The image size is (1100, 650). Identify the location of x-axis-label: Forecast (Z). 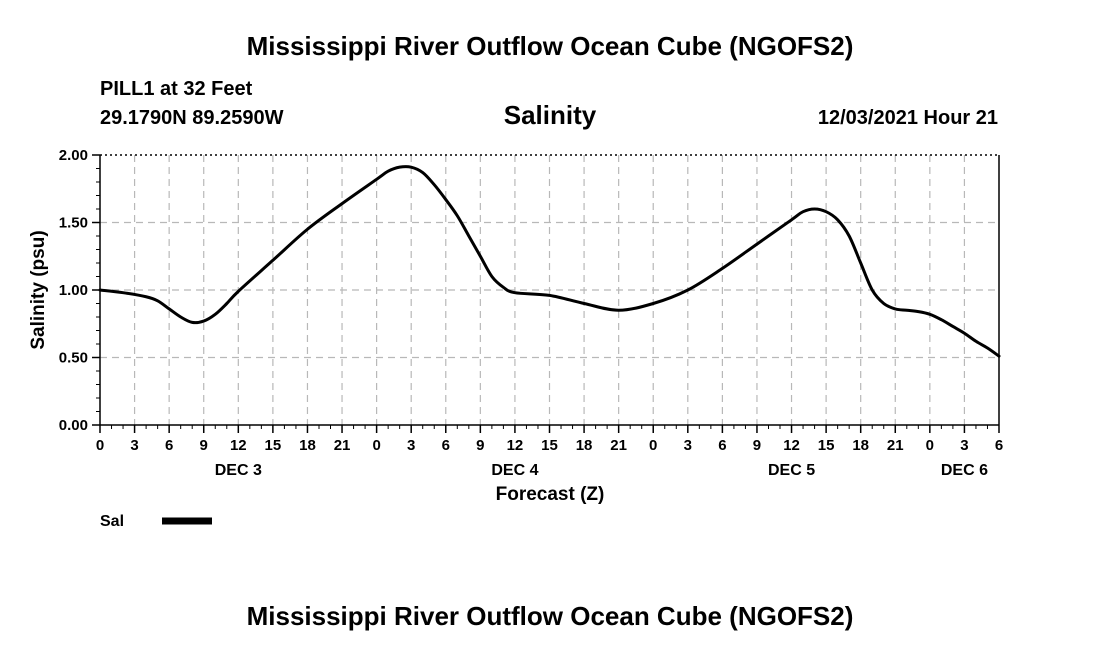
(550, 494).